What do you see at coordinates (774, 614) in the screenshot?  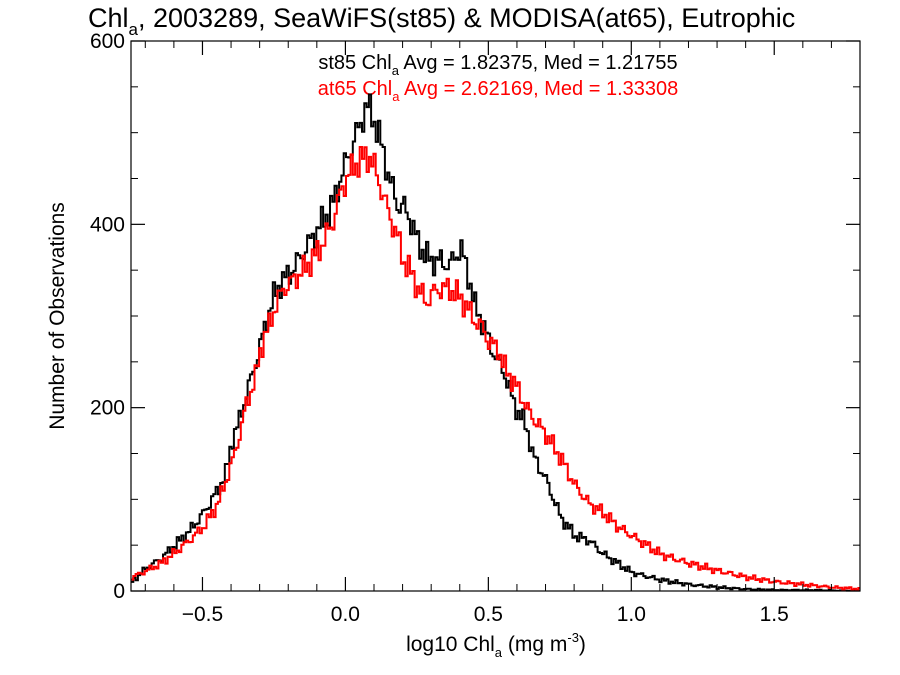 I see `x-tick-label: 1.5` at bounding box center [774, 614].